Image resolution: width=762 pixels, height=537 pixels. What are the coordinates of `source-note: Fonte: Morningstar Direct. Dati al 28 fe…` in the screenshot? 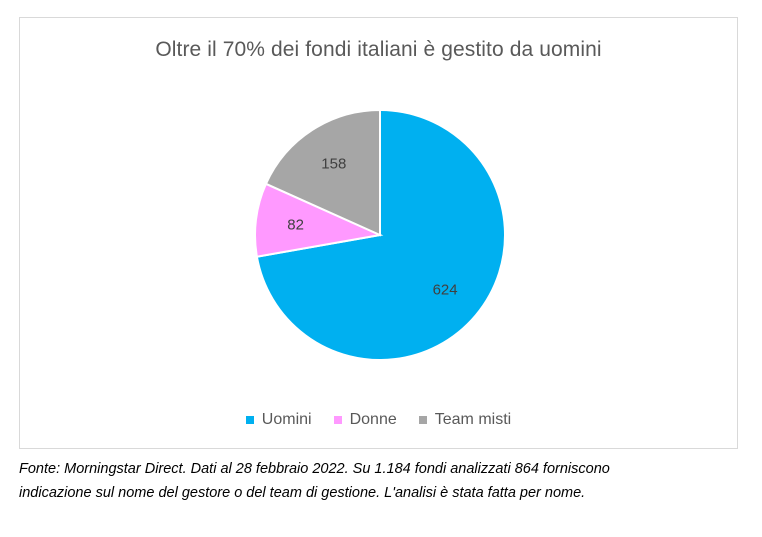 It's located at (314, 481).